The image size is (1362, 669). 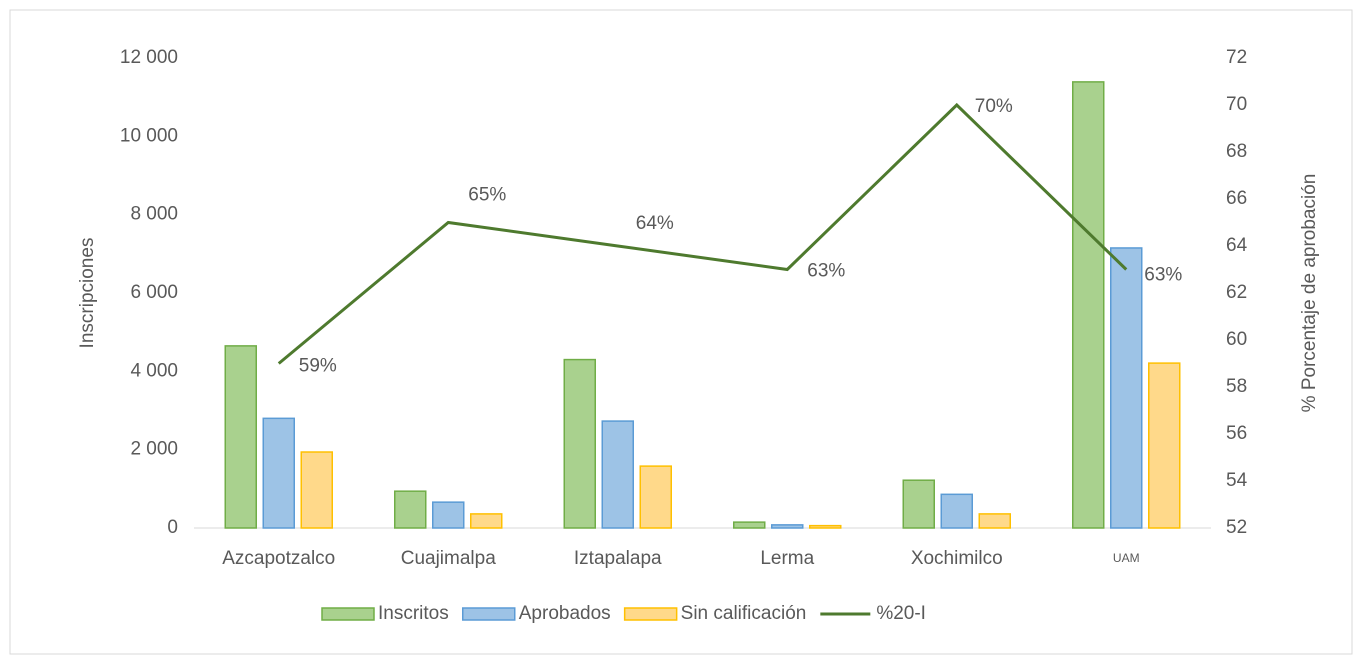 What do you see at coordinates (1236, 386) in the screenshot?
I see `y2-tick-label: 58` at bounding box center [1236, 386].